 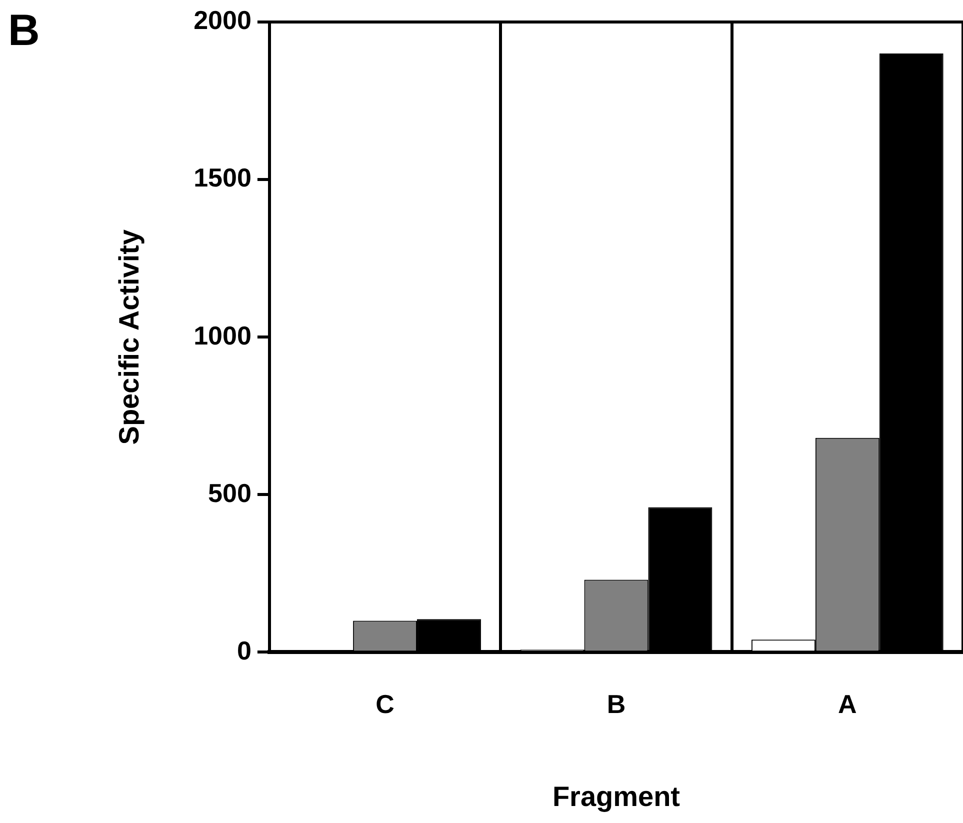 I want to click on y-tick-label: 1500, so click(x=223, y=177).